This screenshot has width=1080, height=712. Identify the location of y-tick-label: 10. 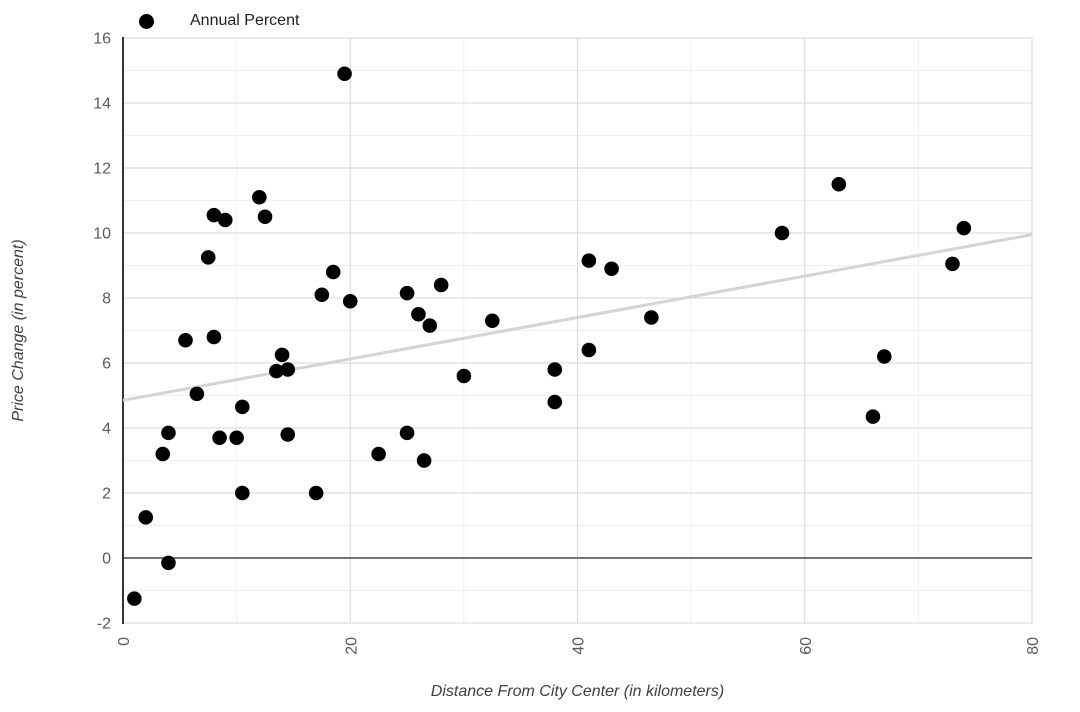
(102, 234).